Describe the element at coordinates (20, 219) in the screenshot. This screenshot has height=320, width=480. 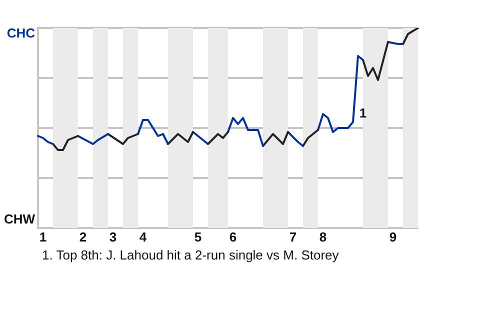
I see `text: CHW` at that location.